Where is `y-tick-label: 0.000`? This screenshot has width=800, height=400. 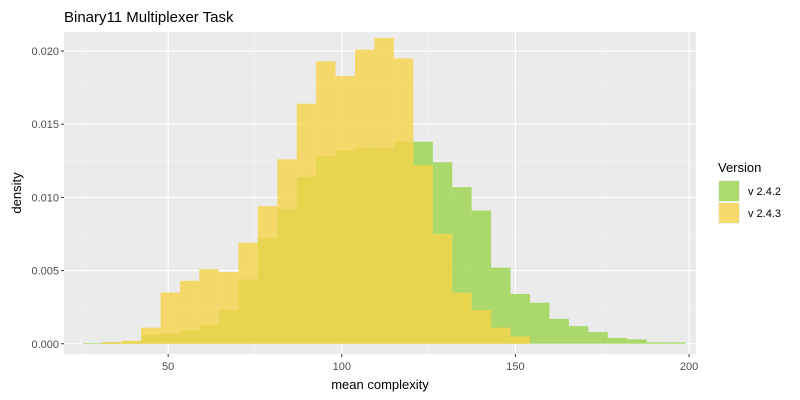 y-tick-label: 0.000 is located at coordinates (45, 345).